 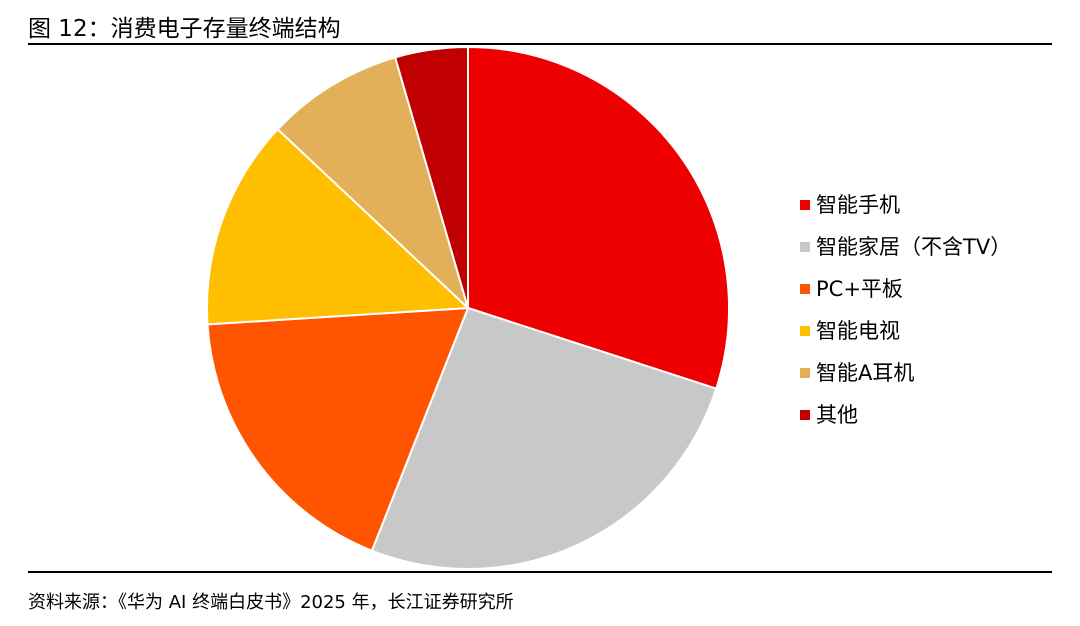 What do you see at coordinates (837, 415) in the screenshot?
I see `legend-label: 其他` at bounding box center [837, 415].